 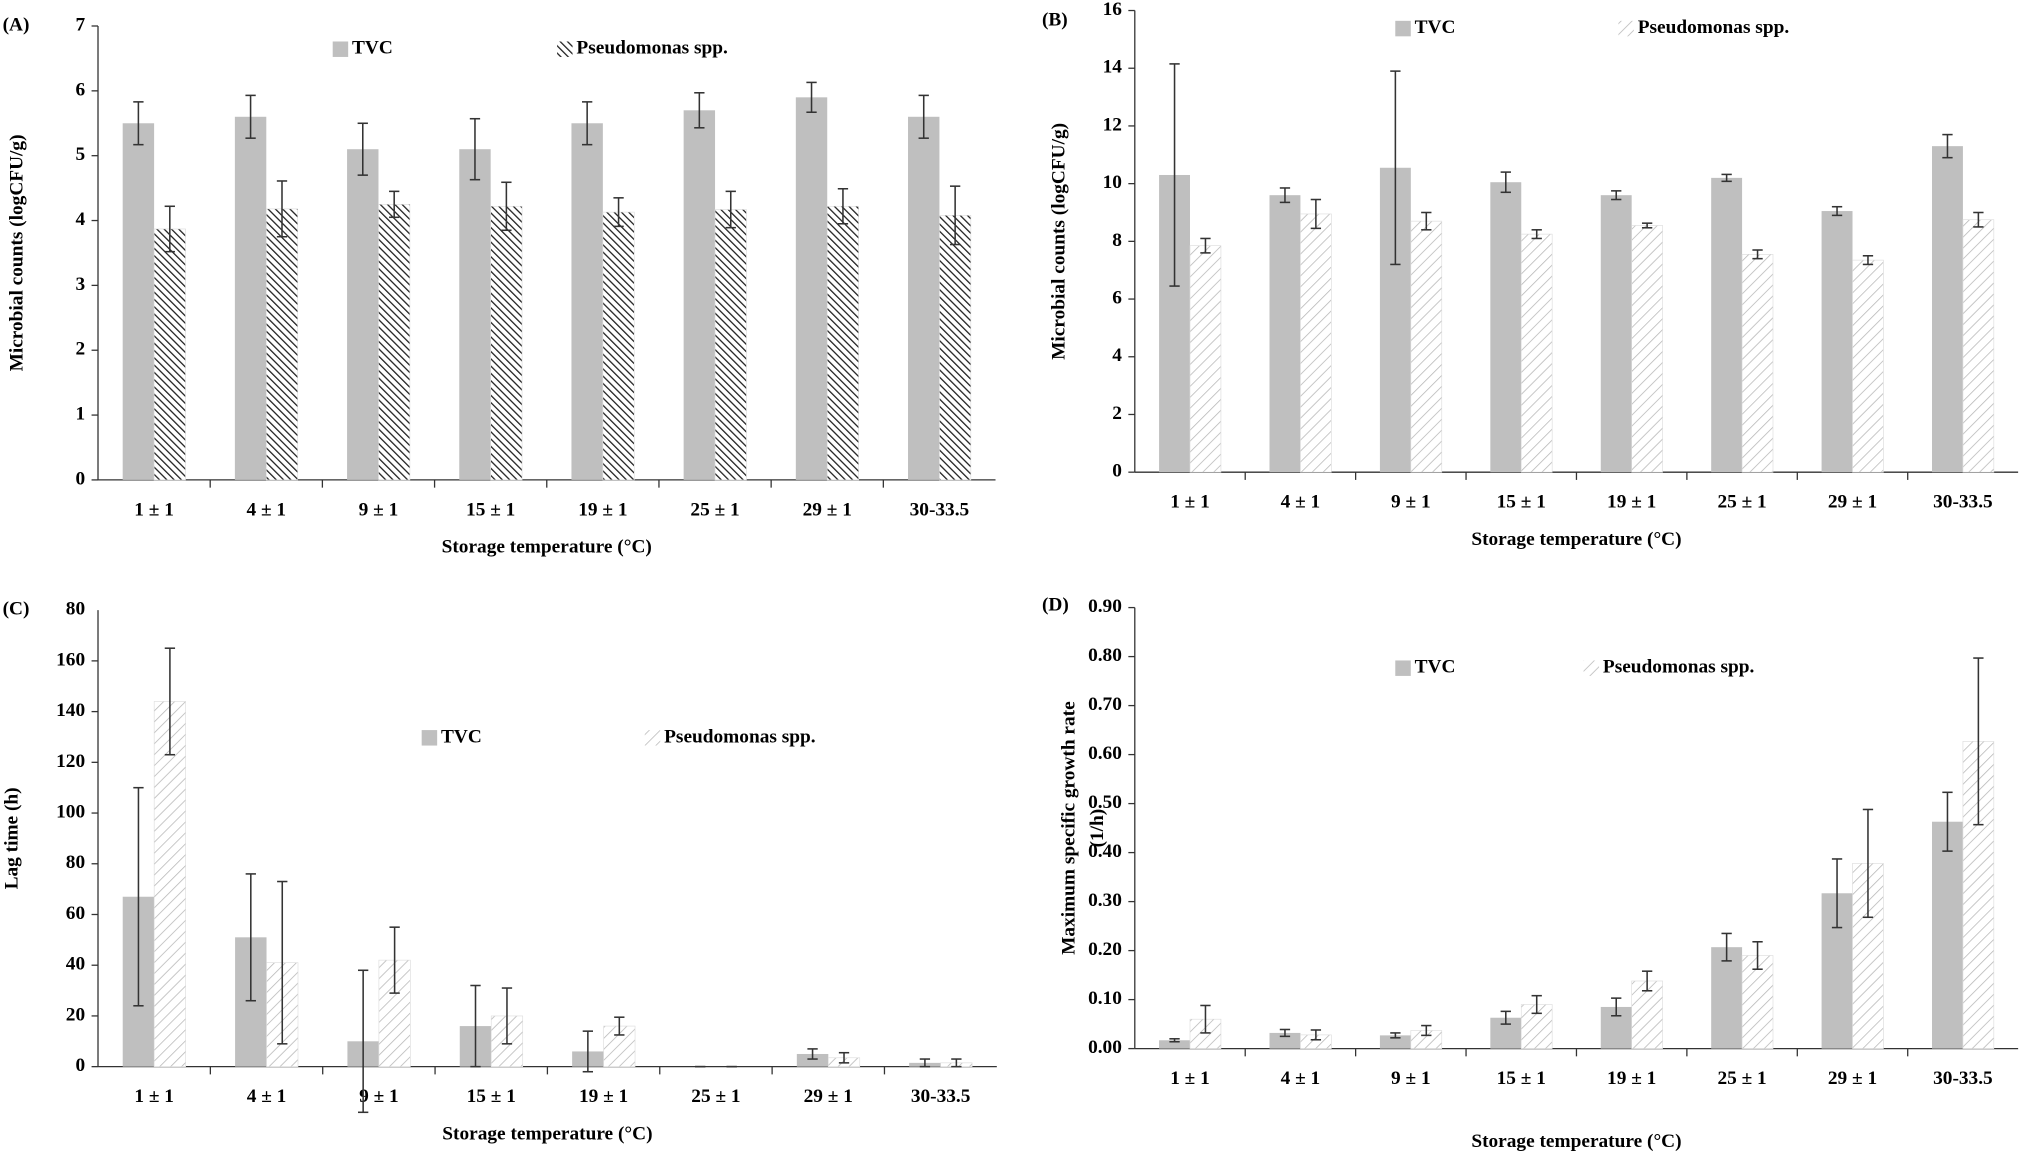 What do you see at coordinates (1117, 240) in the screenshot?
I see `y-tick-label: 8` at bounding box center [1117, 240].